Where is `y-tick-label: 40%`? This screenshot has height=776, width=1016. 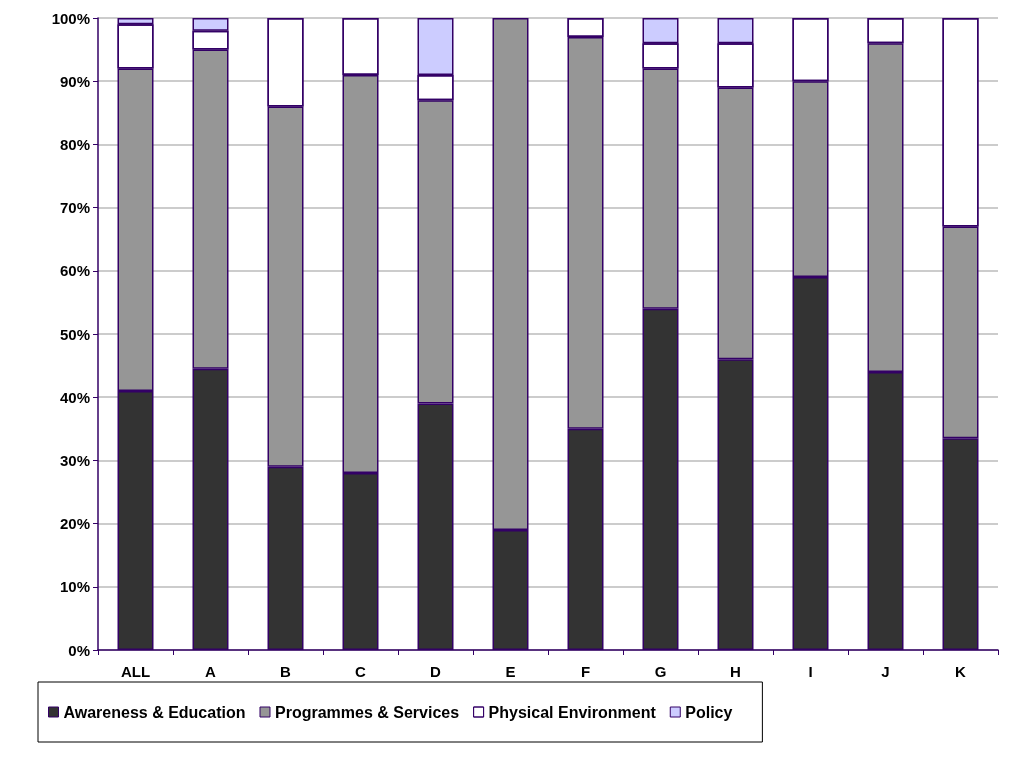 y-tick-label: 40% is located at coordinates (74, 397).